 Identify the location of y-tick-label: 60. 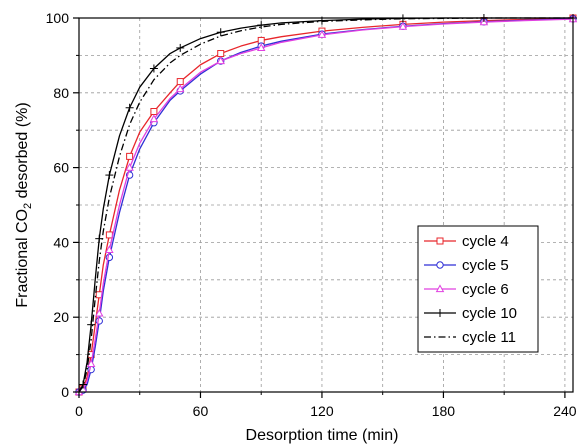
(61, 168).